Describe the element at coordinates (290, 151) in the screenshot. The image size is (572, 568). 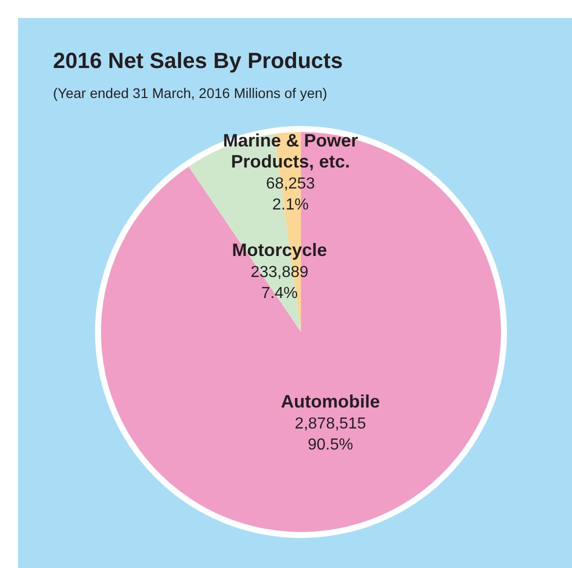
I see `slice-label: Marine & Power Products, etc.` at that location.